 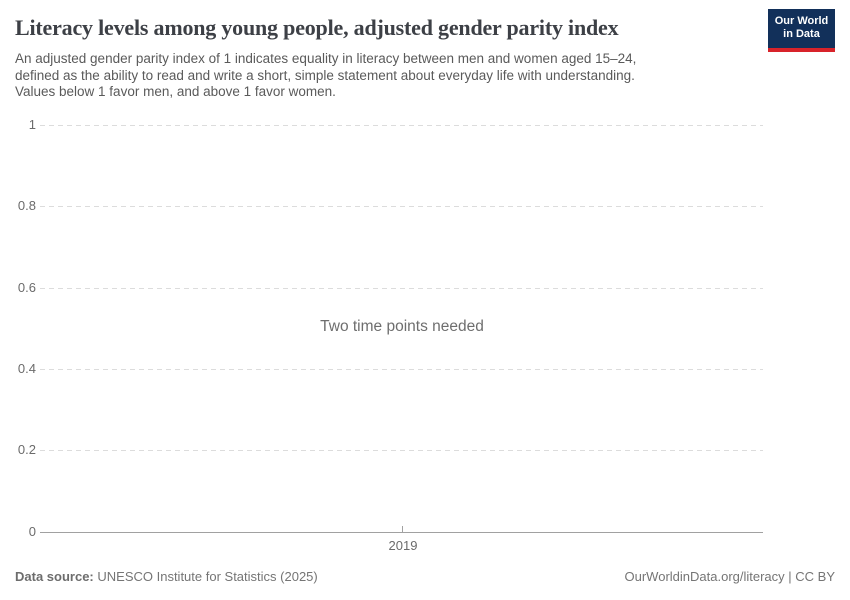 I want to click on y-gridline-row: 0.6, so click(x=425, y=288).